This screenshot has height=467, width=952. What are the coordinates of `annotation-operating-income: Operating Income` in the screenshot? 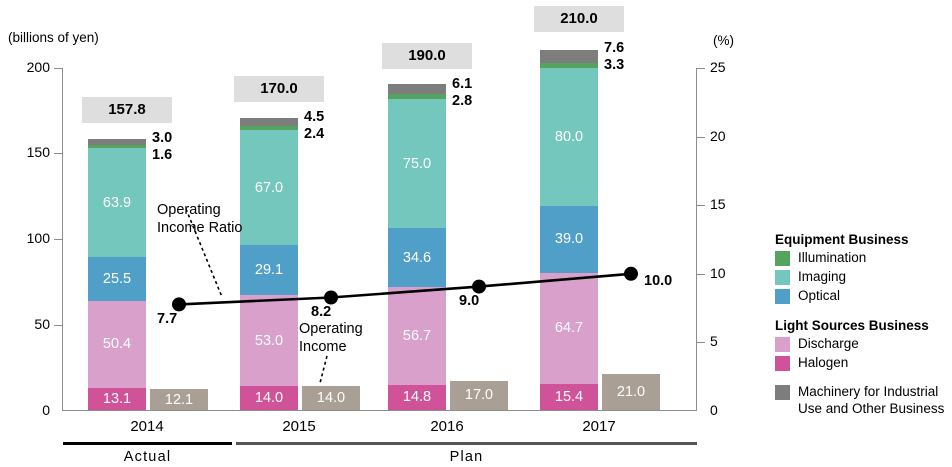 It's located at (331, 338).